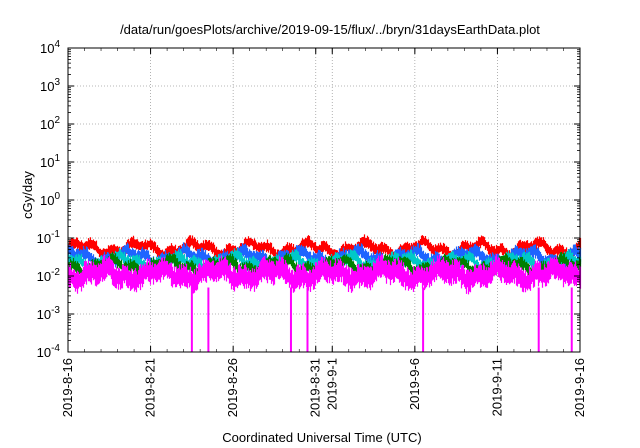  What do you see at coordinates (50, 47) in the screenshot?
I see `y-tick-label: 10⁴` at bounding box center [50, 47].